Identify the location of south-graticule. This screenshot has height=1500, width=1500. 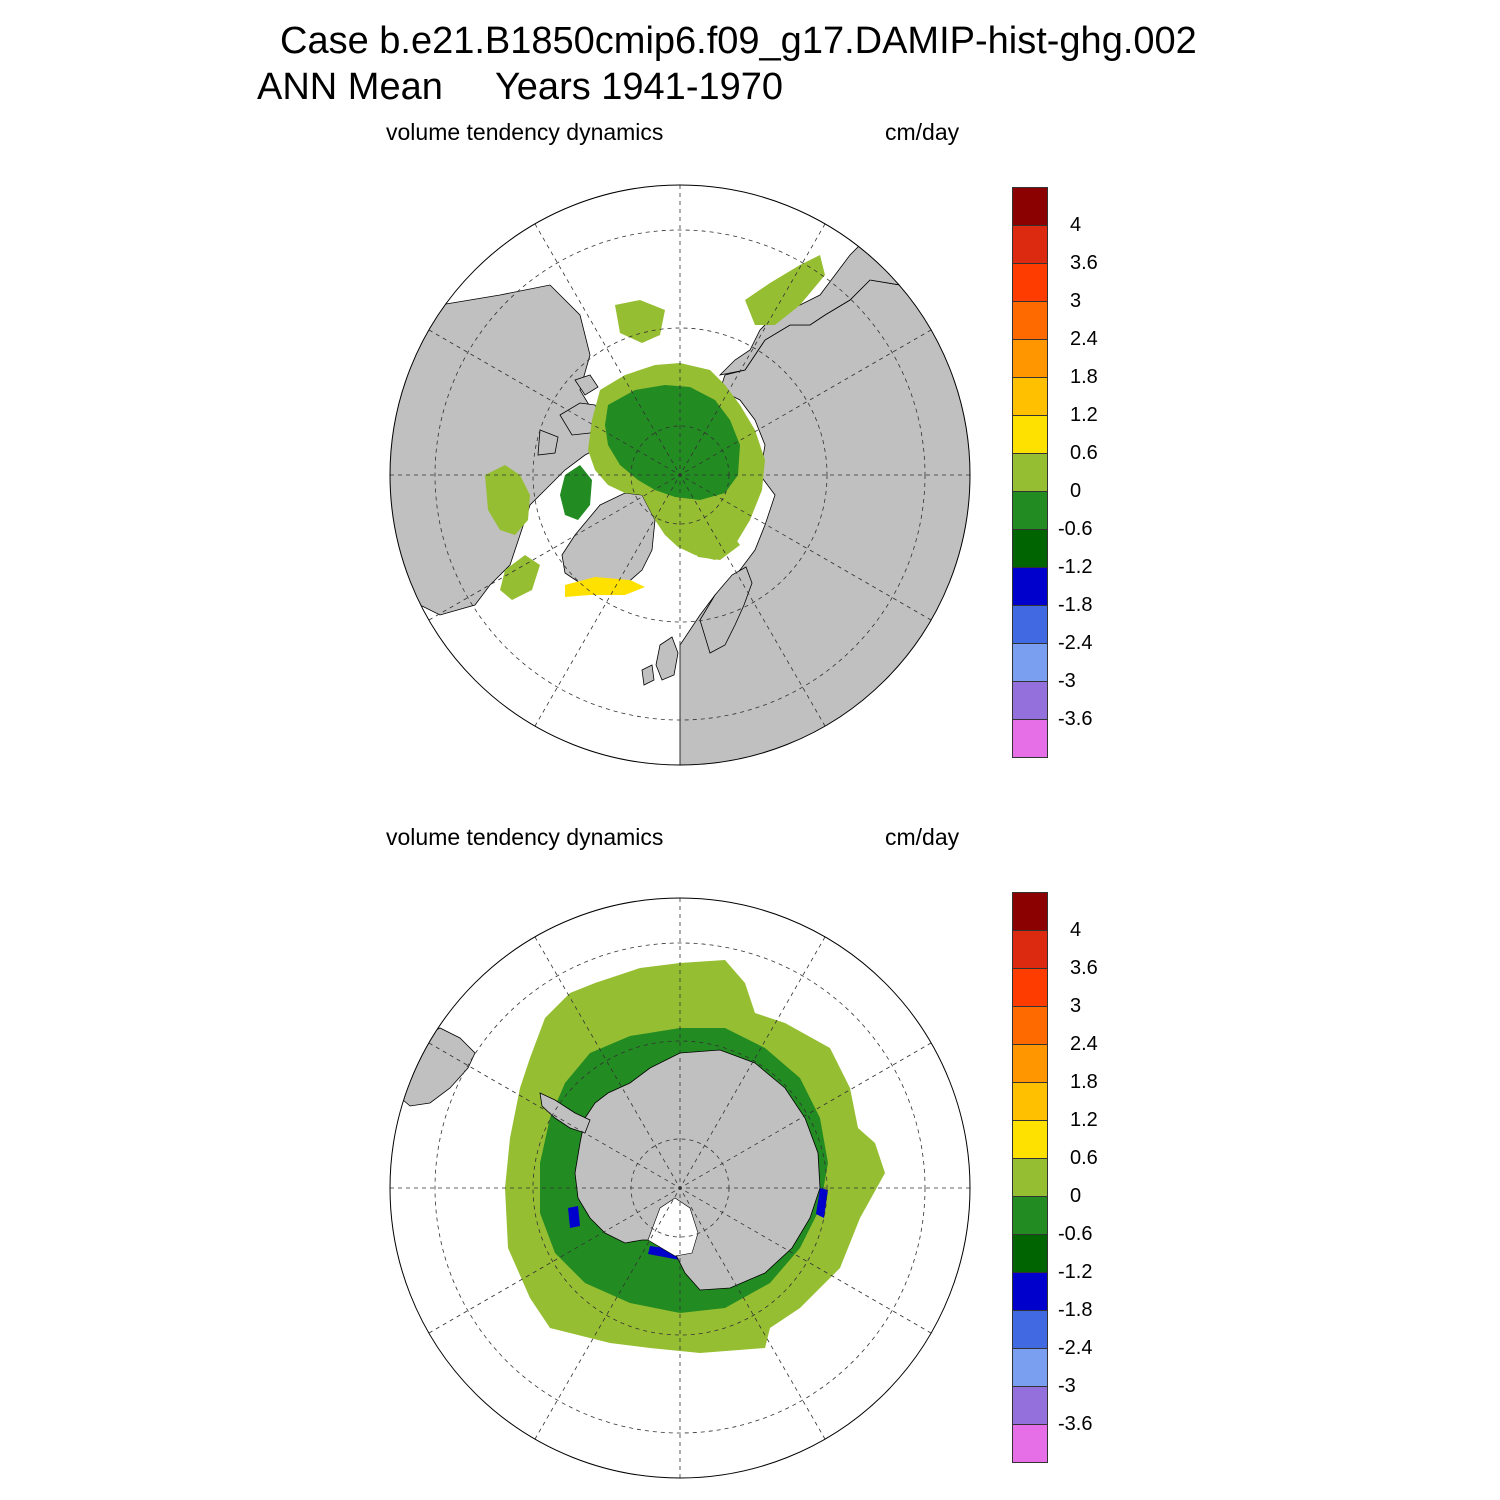
(680, 1188).